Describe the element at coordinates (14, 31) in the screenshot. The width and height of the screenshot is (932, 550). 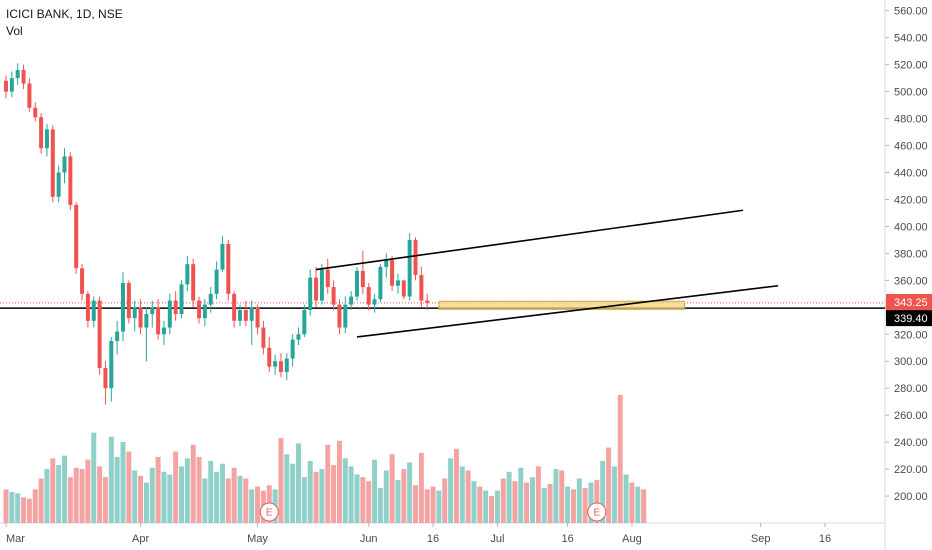
I see `volume-indicator-label: Vol` at that location.